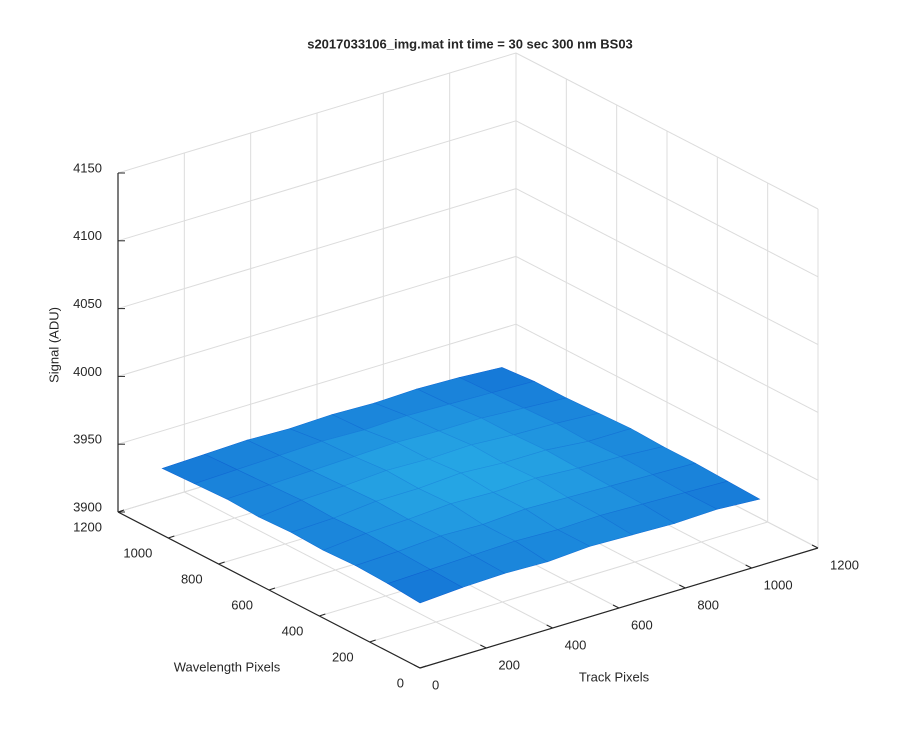 Image resolution: width=900 pixels, height=755 pixels. Describe the element at coordinates (576, 644) in the screenshot. I see `x-tick-label: 400` at that location.